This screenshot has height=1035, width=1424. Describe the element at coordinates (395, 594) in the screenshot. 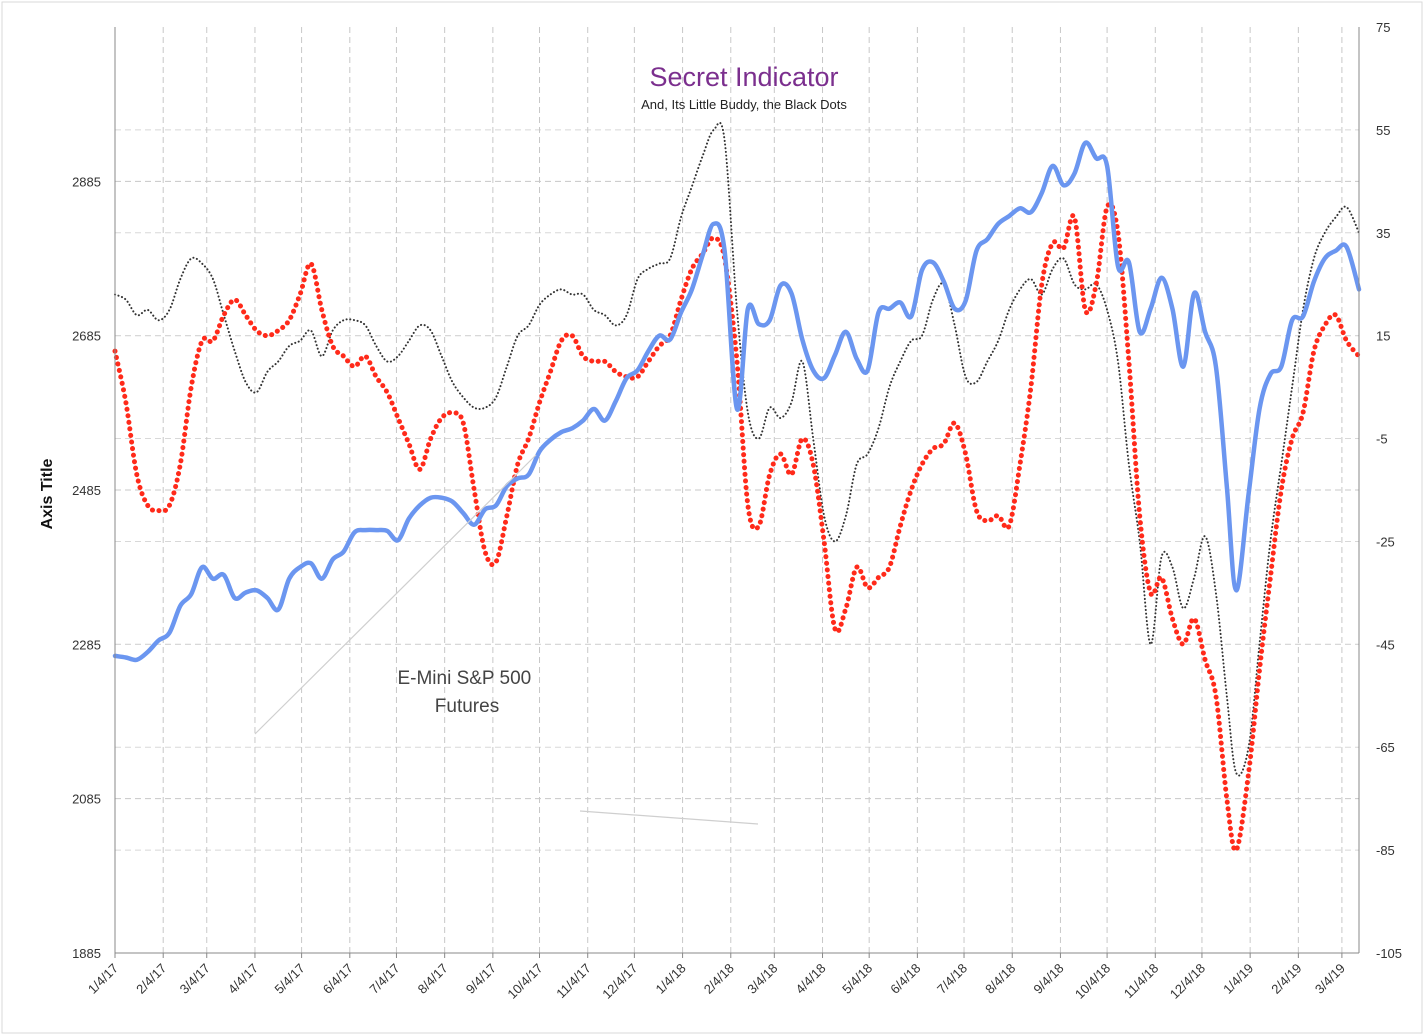

I see `annotation-leader-line` at that location.